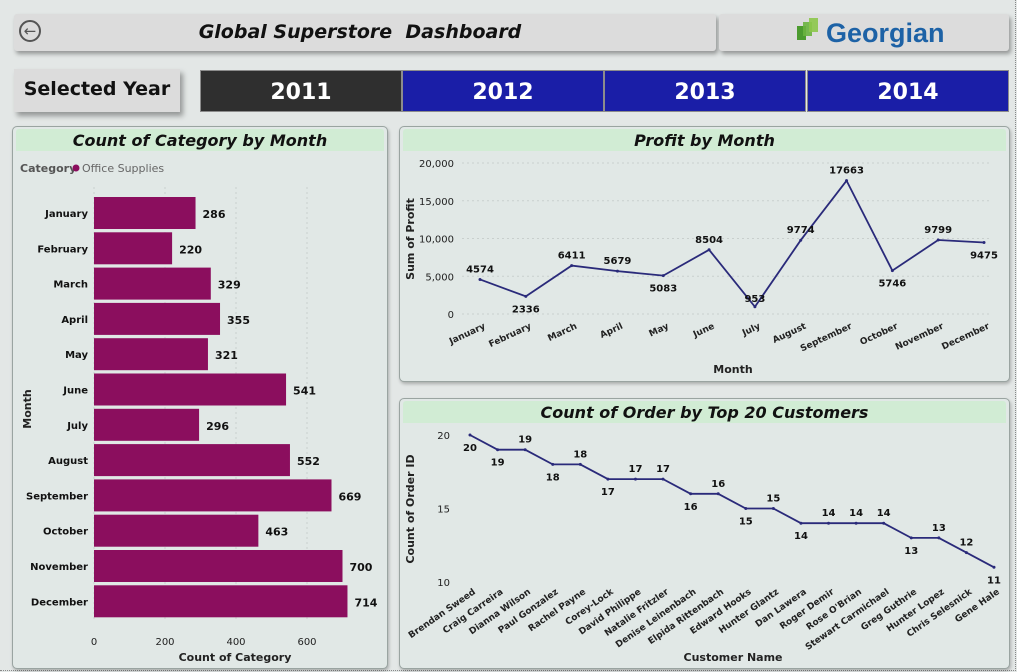  I want to click on y-tick-label: 15, so click(443, 510).